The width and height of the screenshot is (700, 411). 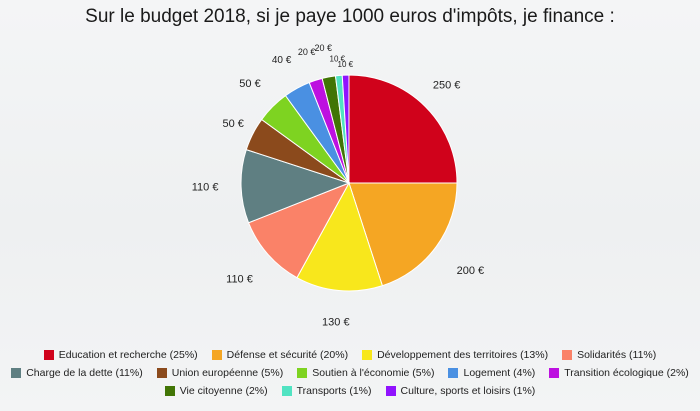 I want to click on legend-item-defense: Défense et sécurité (20%), so click(x=280, y=355).